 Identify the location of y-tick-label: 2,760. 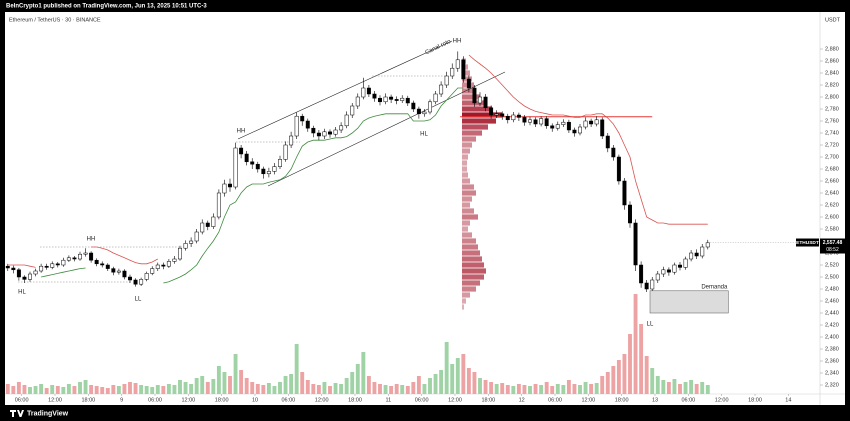
(832, 121).